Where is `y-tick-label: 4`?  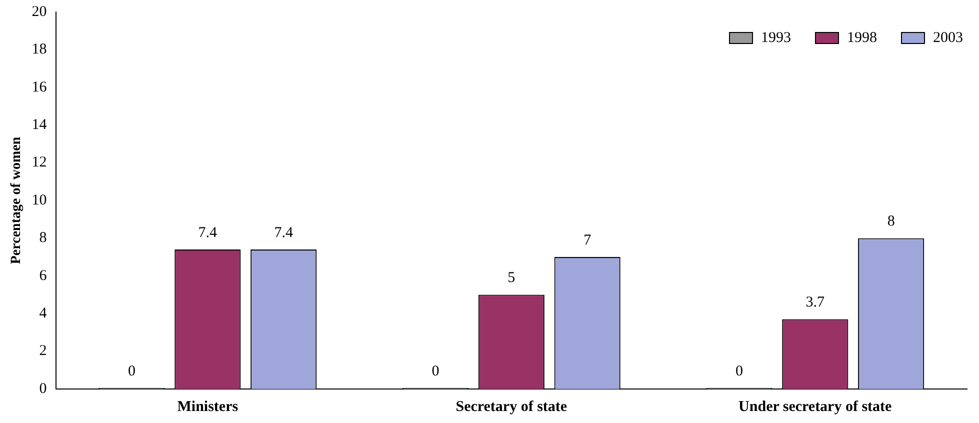 y-tick-label: 4 is located at coordinates (43, 314).